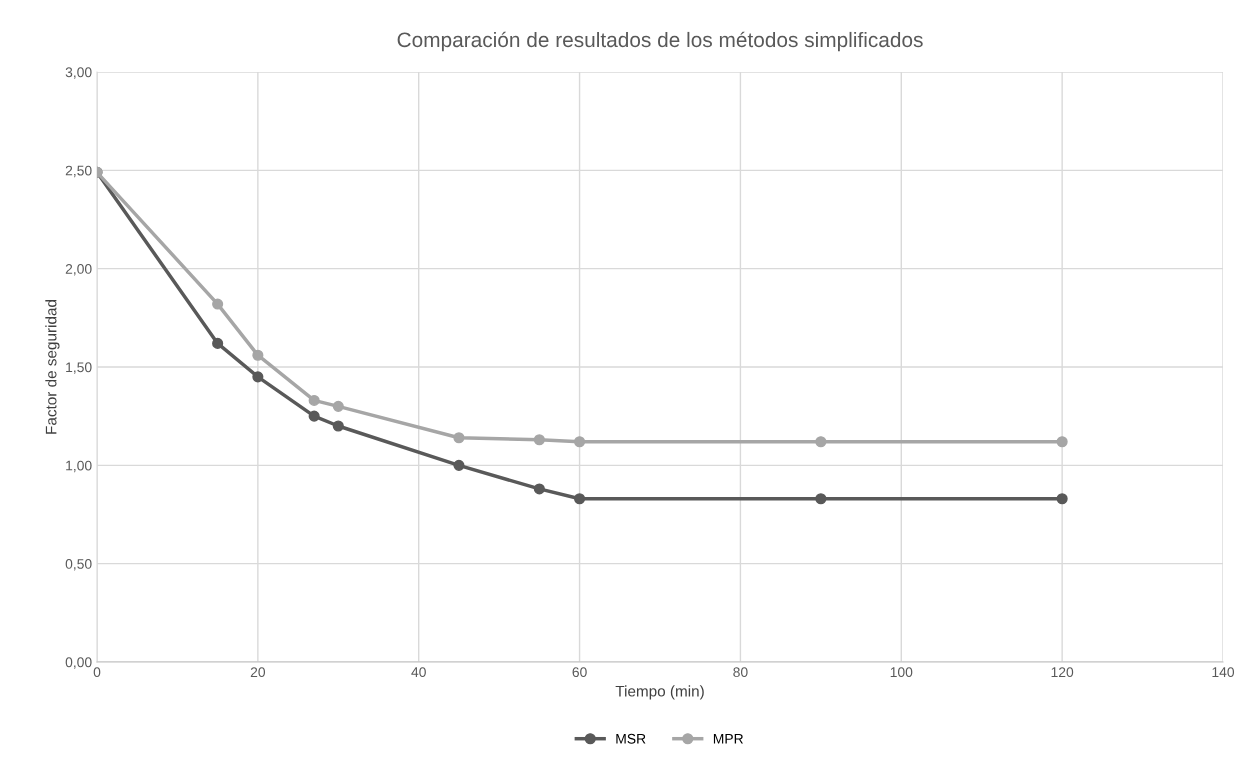 The width and height of the screenshot is (1253, 769). I want to click on y-tick-label: 1,50, so click(79, 368).